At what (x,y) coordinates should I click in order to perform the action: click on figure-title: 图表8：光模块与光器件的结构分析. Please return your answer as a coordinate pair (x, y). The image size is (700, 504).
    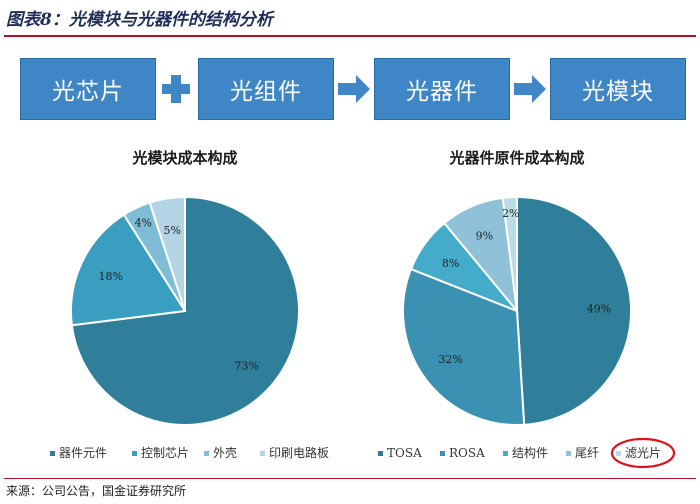
    Looking at the image, I should click on (139, 20).